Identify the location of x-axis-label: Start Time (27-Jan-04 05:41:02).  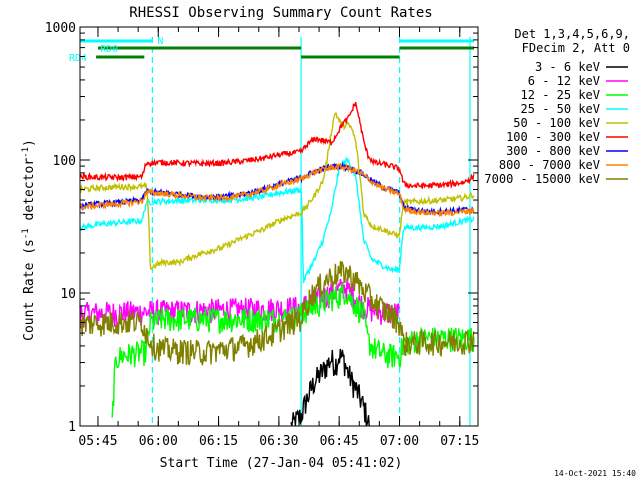
(281, 463).